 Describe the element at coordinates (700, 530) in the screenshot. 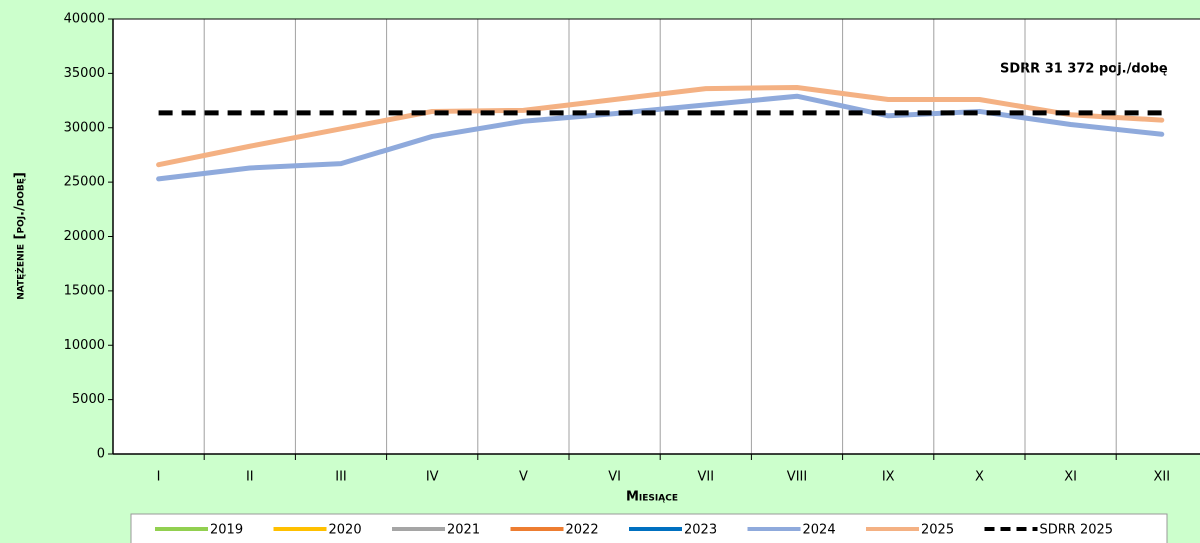

I see `legend-label: 2023` at that location.